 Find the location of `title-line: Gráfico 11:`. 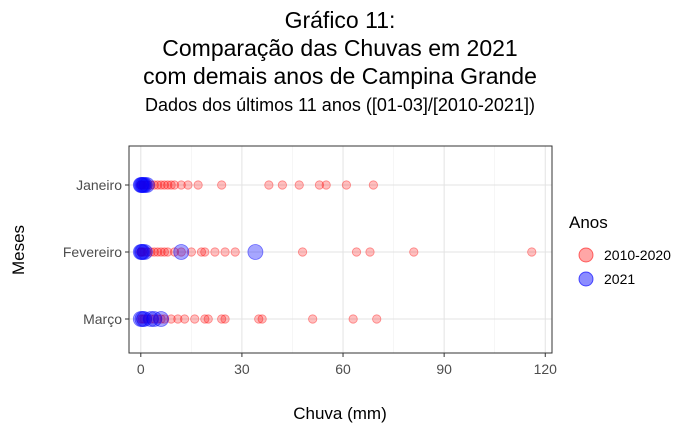

title-line: Gráfico 11: is located at coordinates (340, 20).